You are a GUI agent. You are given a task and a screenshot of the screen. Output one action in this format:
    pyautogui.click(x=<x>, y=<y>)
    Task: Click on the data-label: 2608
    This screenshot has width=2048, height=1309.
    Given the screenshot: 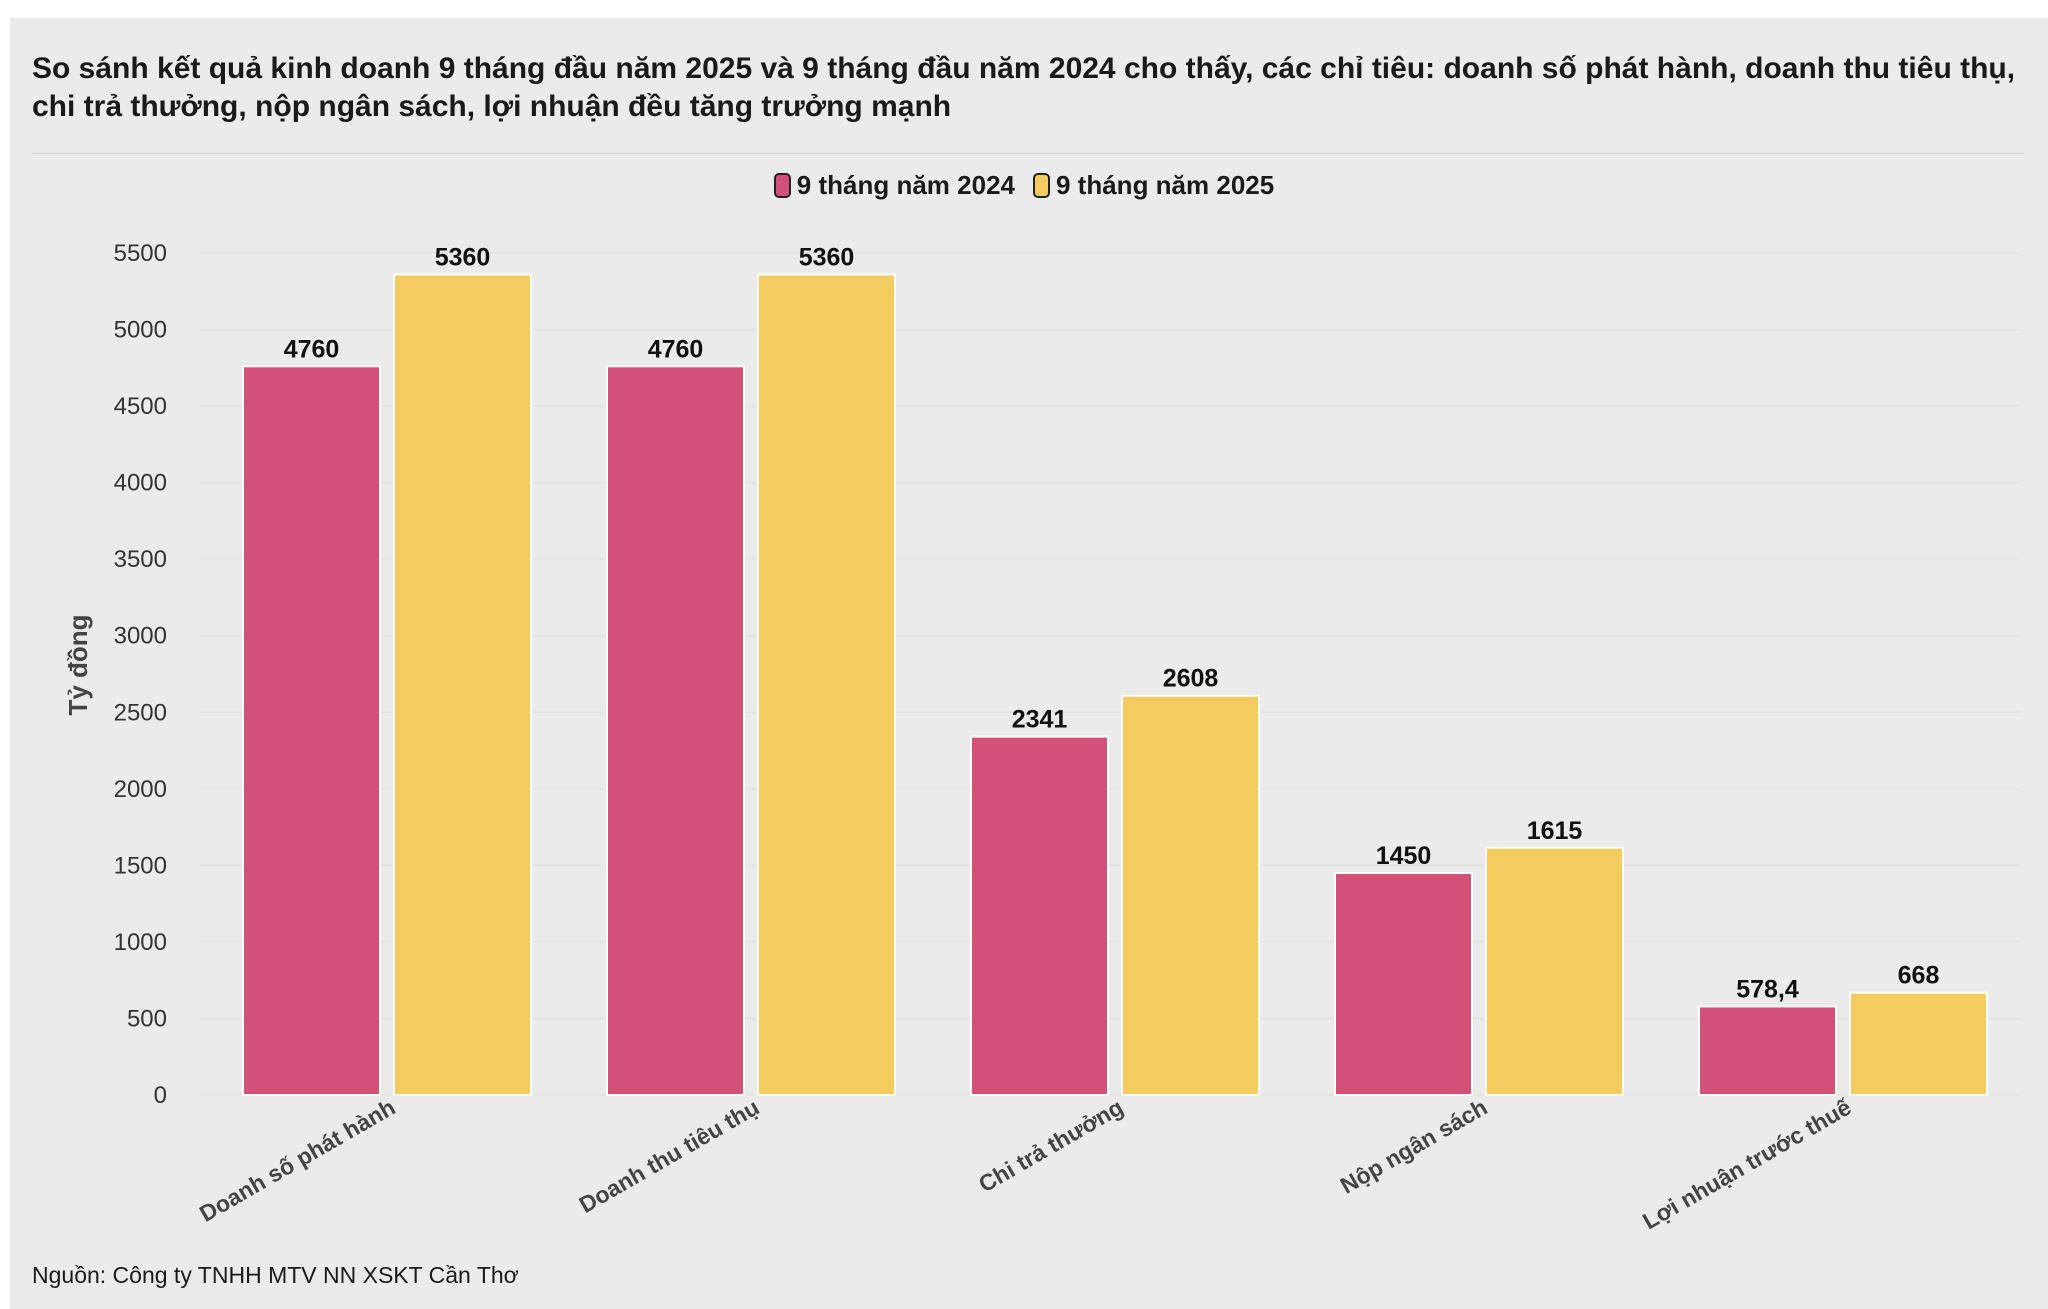 What is the action you would take?
    pyautogui.click(x=1191, y=679)
    